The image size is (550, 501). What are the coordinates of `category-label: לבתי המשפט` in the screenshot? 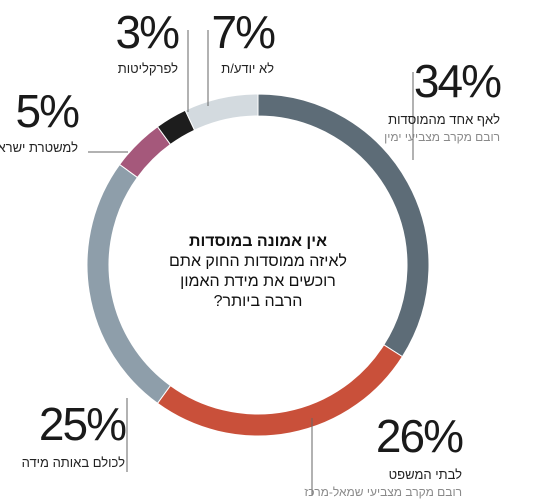 It's located at (425, 474).